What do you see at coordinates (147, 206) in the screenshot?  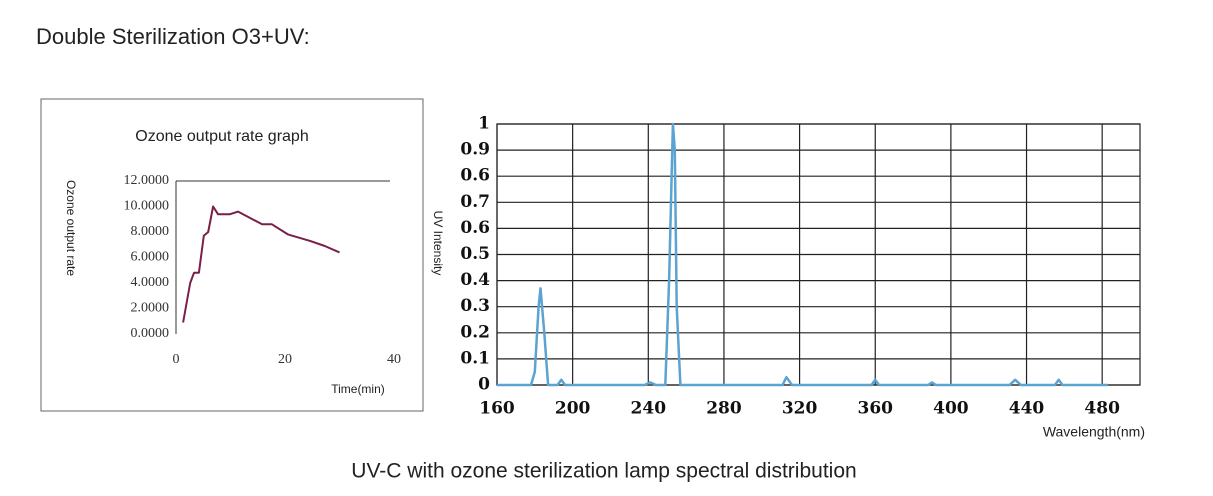 I see `y-tick-label: 10.0000` at bounding box center [147, 206].